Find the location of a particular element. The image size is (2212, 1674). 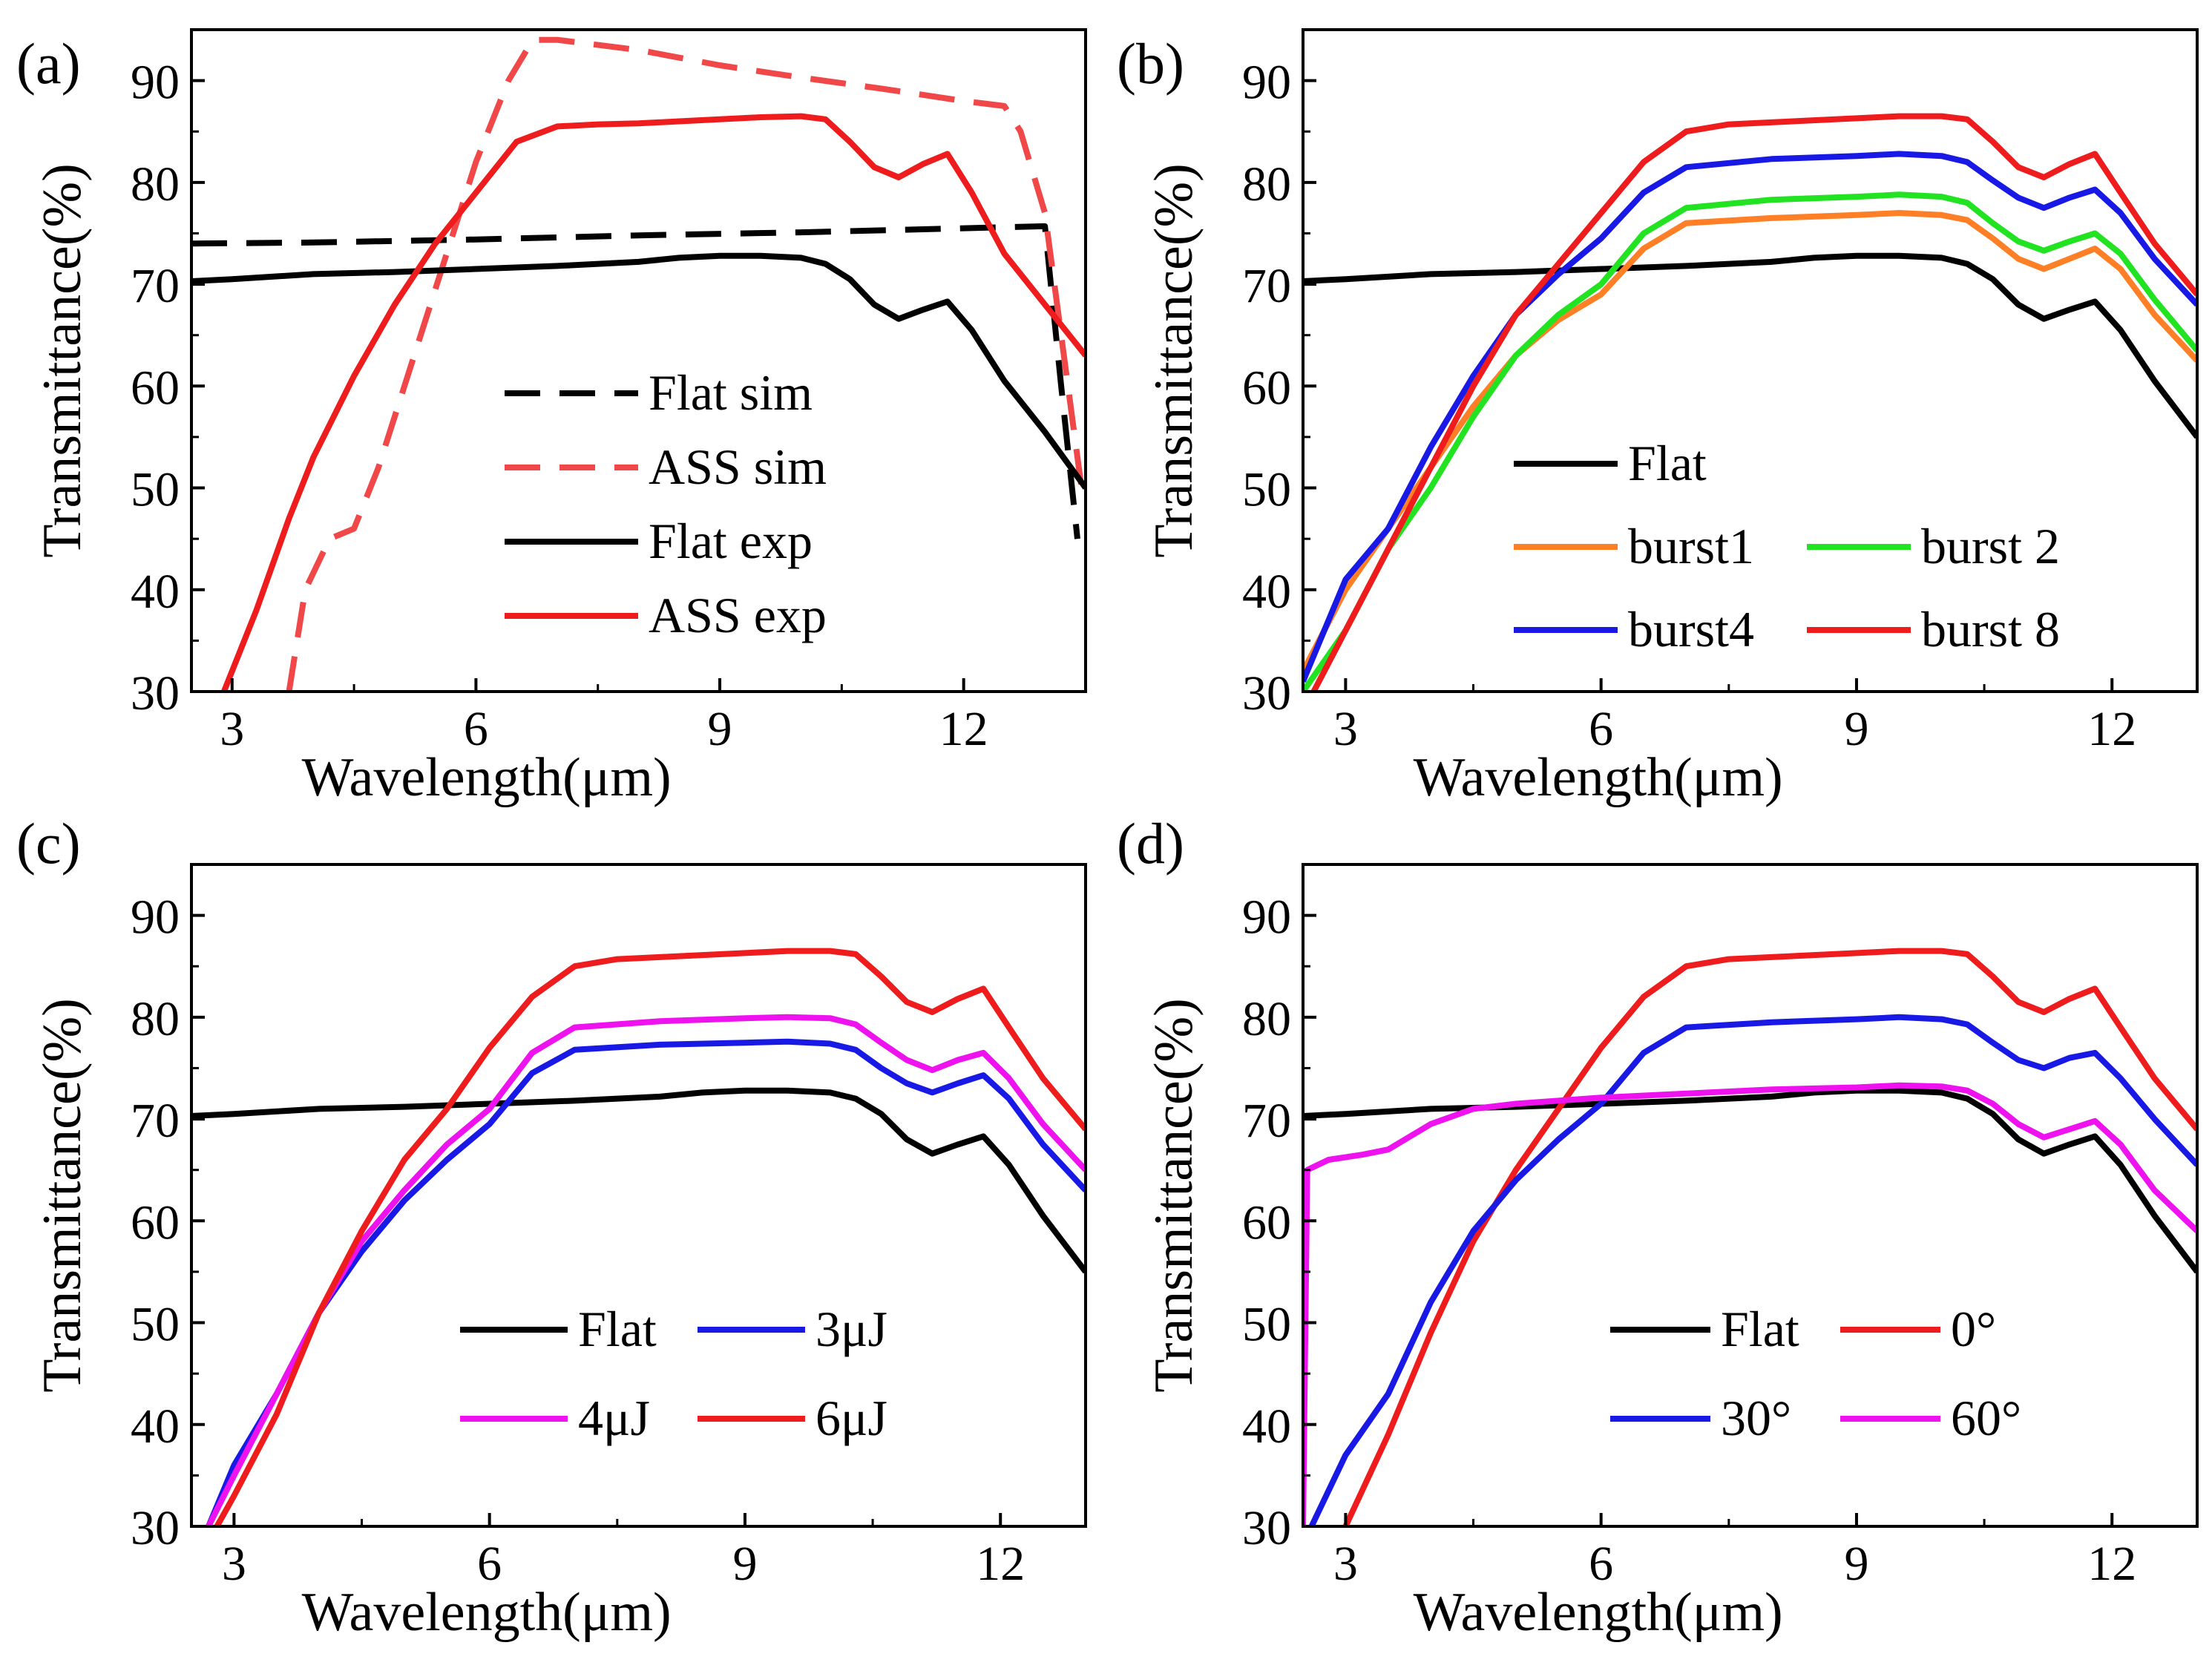

series-line-flat-exp is located at coordinates (639, 371).